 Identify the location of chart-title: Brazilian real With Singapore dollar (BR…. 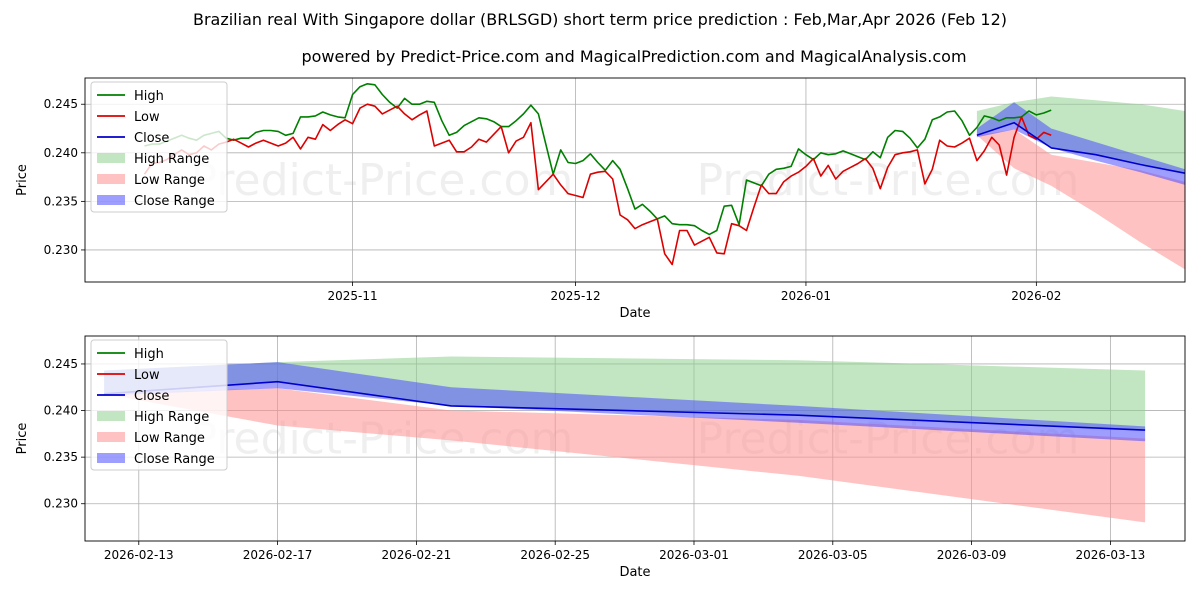
(600, 19).